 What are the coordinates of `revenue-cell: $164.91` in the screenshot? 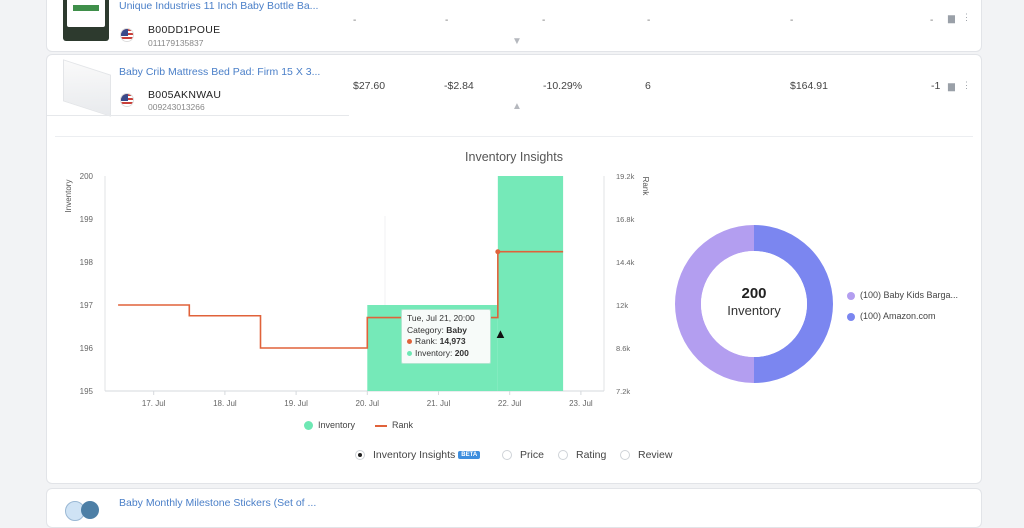 It's located at (809, 86).